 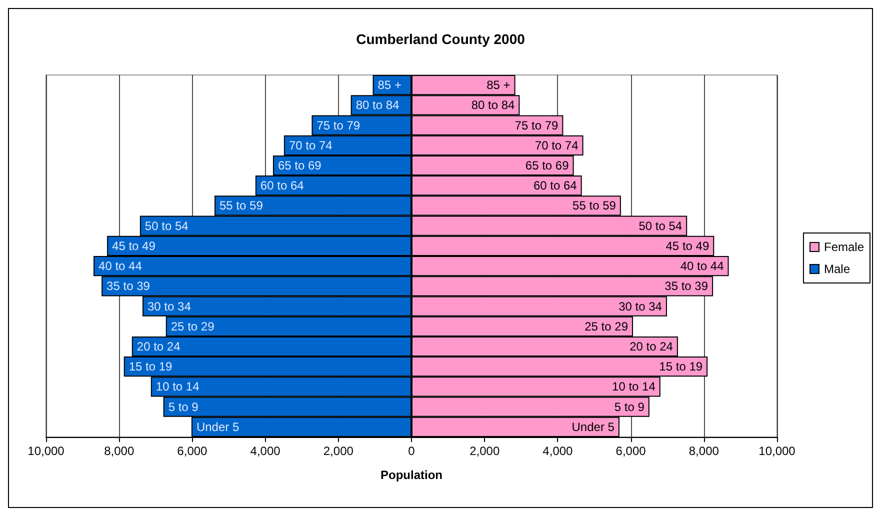 What do you see at coordinates (441, 39) in the screenshot?
I see `chart-title: Cumberland County 2000` at bounding box center [441, 39].